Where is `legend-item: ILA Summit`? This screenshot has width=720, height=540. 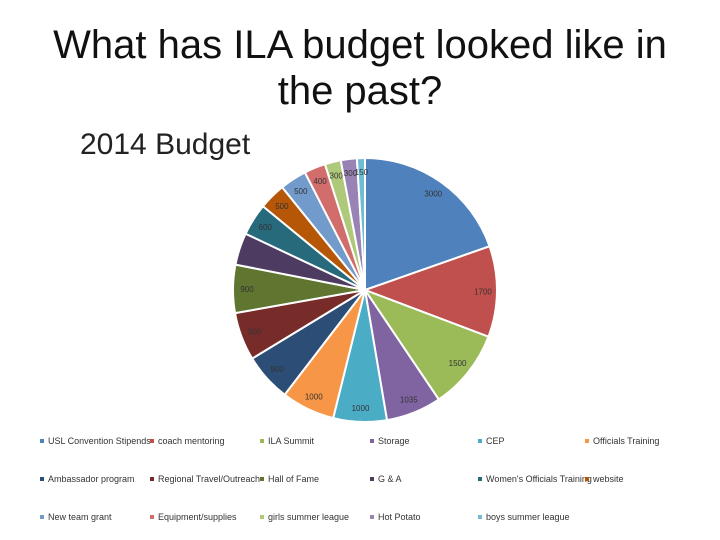 legend-item: ILA Summit is located at coordinates (287, 441).